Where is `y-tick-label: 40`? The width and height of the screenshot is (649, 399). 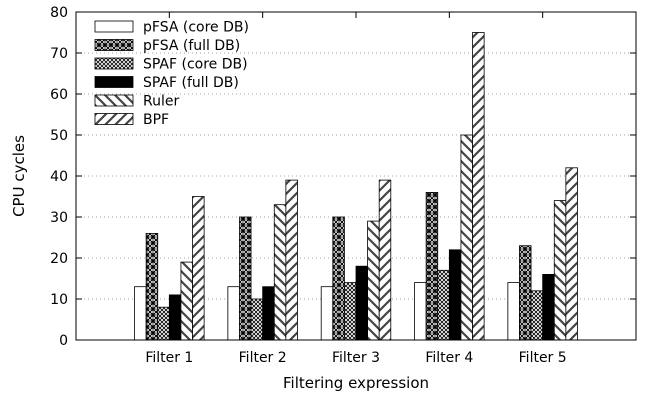
y-tick-label: 40 is located at coordinates (59, 177).